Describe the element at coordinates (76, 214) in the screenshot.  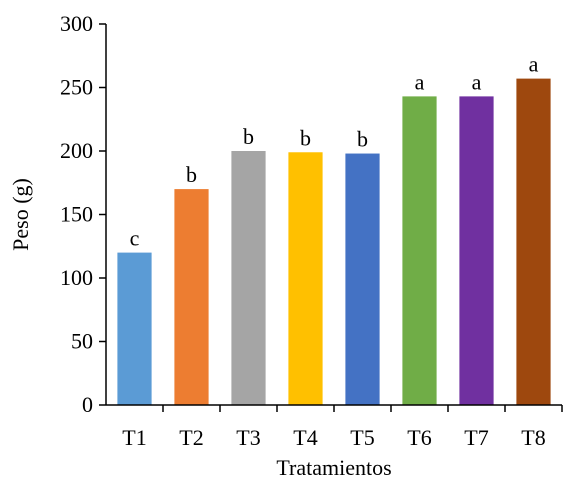
I see `y-tick-label: 150` at that location.